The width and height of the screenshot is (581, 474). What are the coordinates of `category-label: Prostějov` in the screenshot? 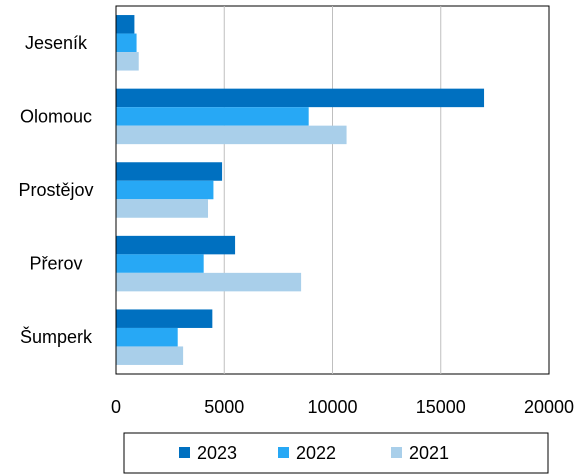 It's located at (55, 190).